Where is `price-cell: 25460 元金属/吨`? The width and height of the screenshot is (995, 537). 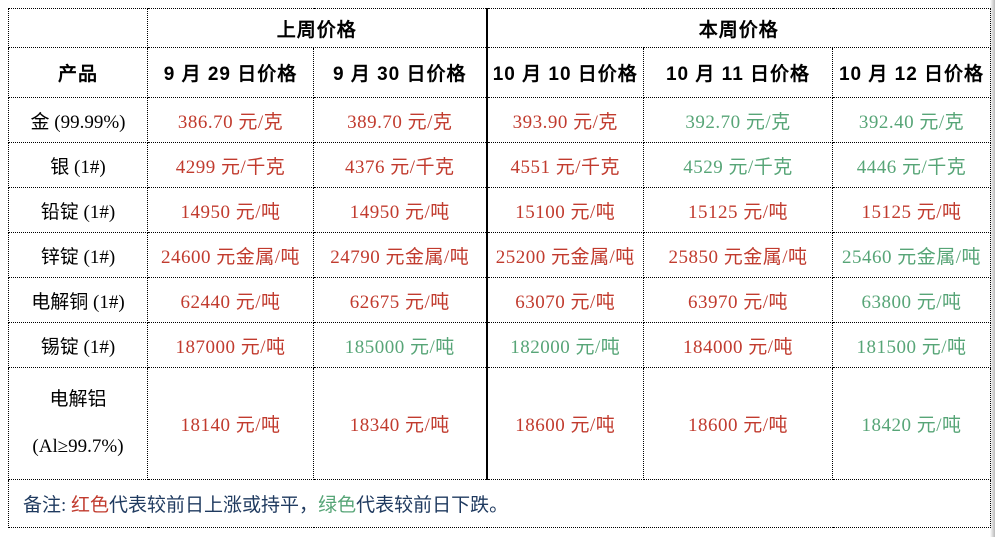
price-cell: 25460 元金属/吨 is located at coordinates (912, 255).